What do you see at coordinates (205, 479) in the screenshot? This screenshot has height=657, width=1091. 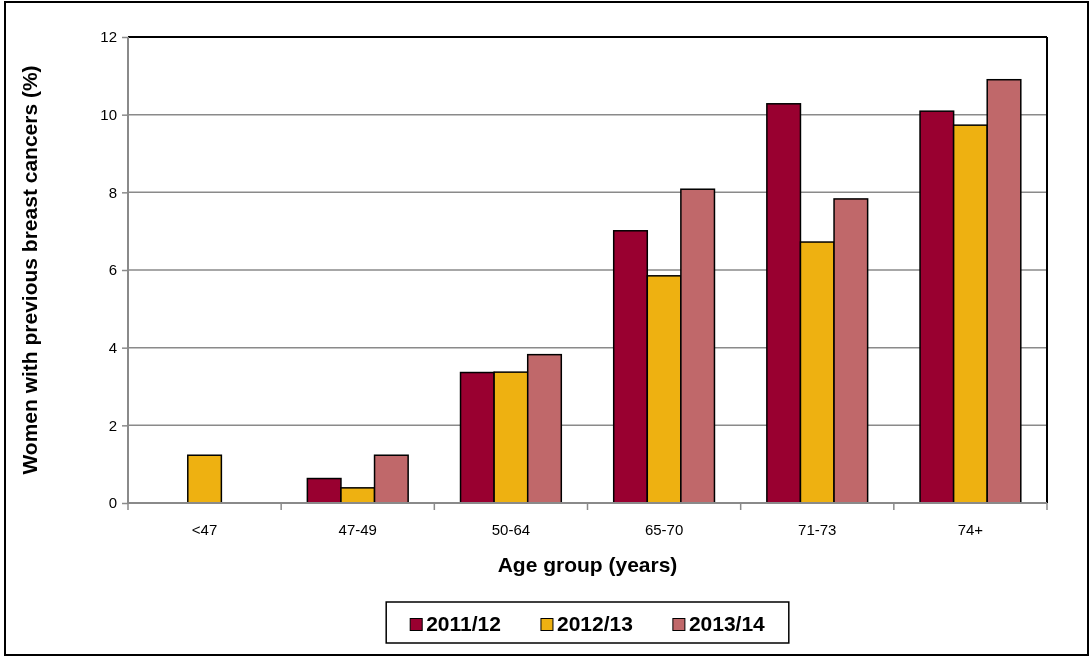 I see `bar` at bounding box center [205, 479].